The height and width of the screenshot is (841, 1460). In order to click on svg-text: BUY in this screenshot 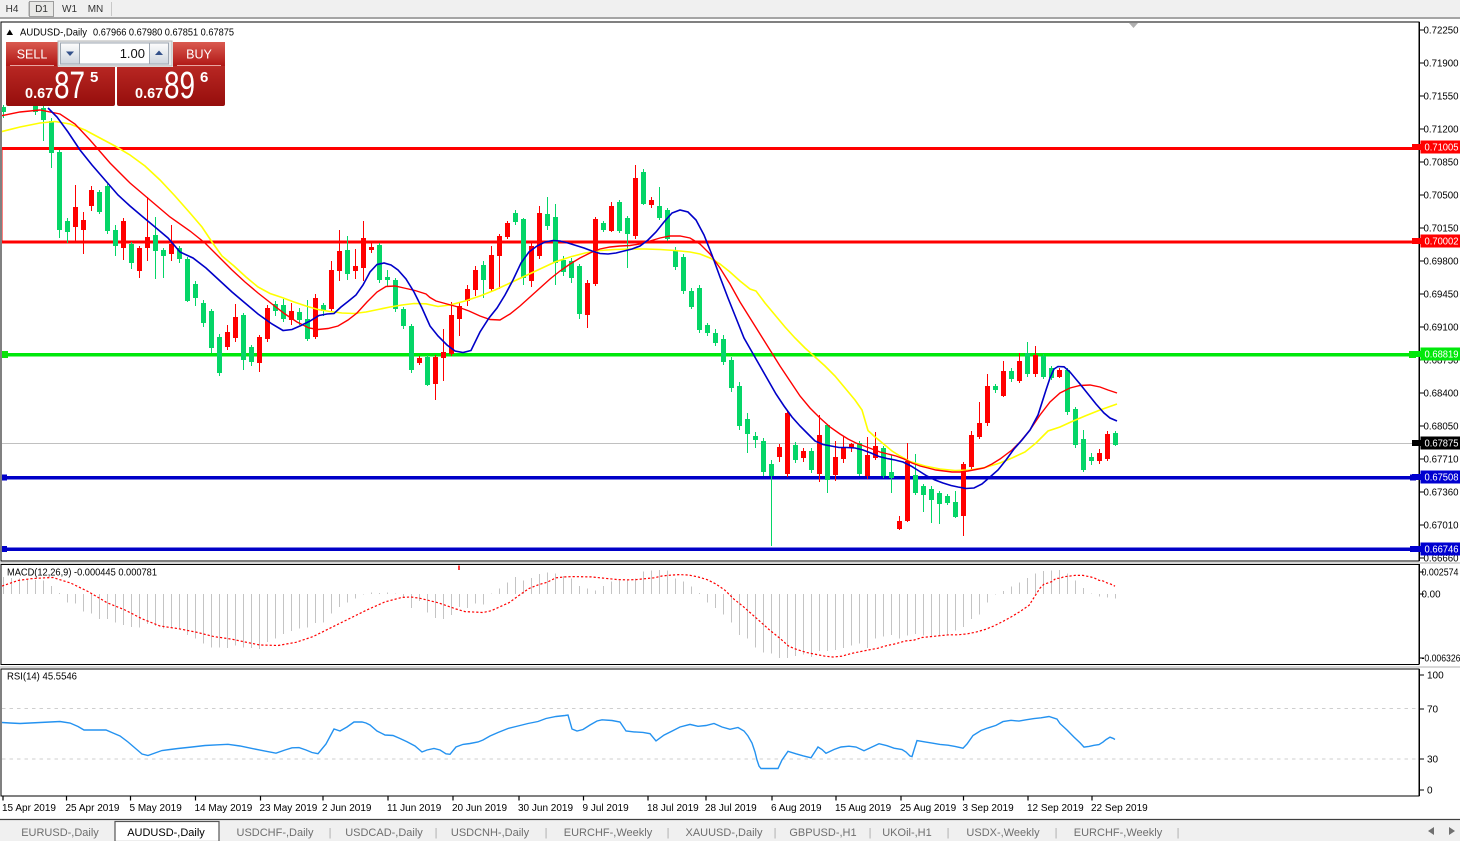, I will do `click(199, 55)`.